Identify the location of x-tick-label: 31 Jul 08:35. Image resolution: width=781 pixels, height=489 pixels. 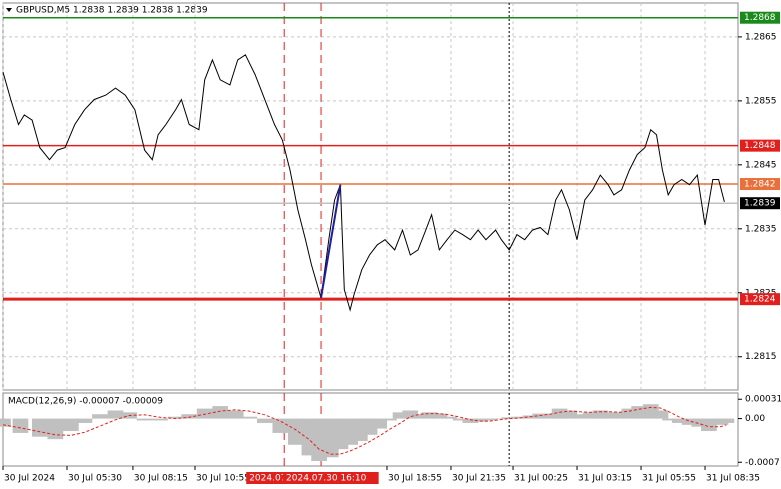
(733, 479).